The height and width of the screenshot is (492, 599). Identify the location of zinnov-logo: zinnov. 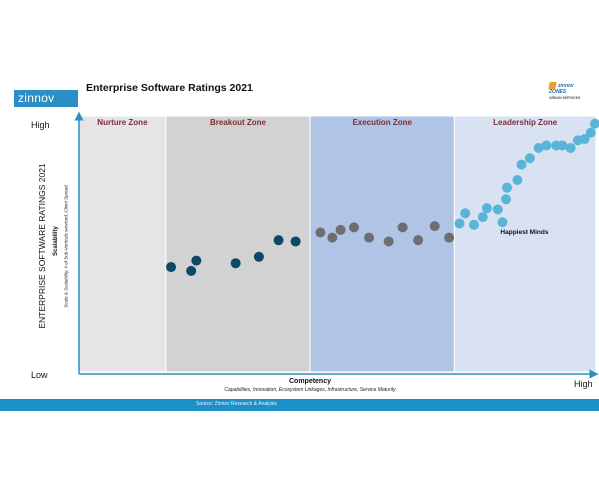
(46, 98).